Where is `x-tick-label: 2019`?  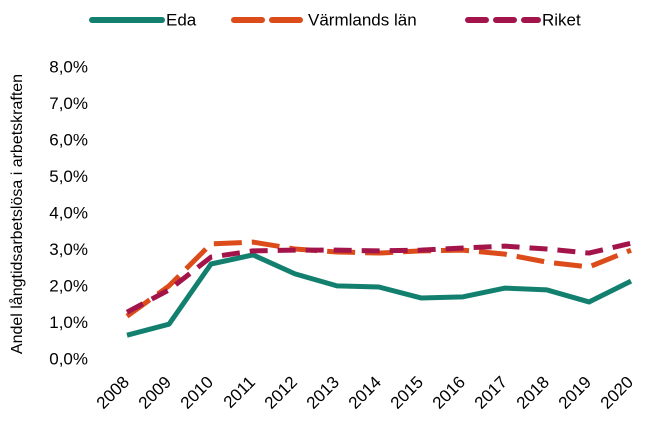
x-tick-label: 2019 is located at coordinates (575, 393).